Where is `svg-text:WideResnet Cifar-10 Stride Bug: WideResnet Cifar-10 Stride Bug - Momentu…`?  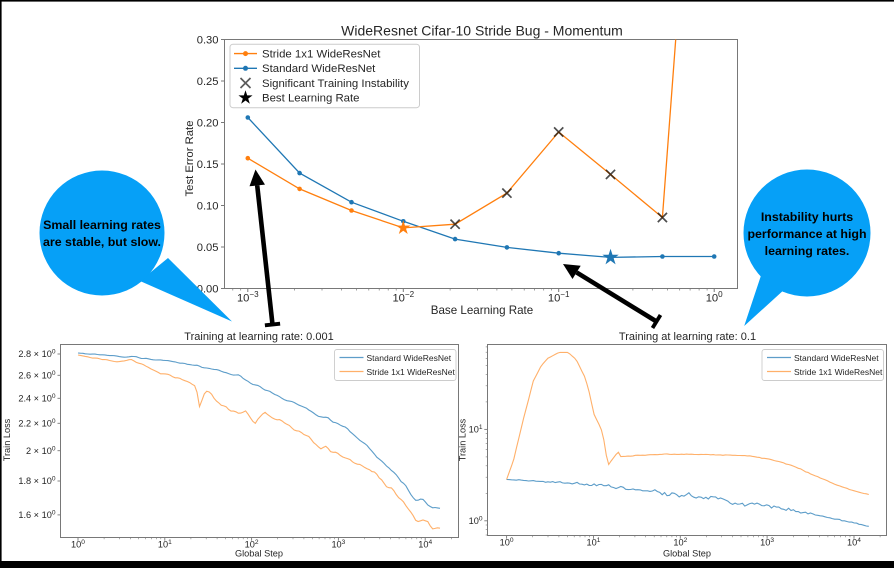
svg-text:WideResnet Cifar-10 Stride Bug: WideResnet Cifar-10 Stride Bug - Momentu… is located at coordinates (482, 31).